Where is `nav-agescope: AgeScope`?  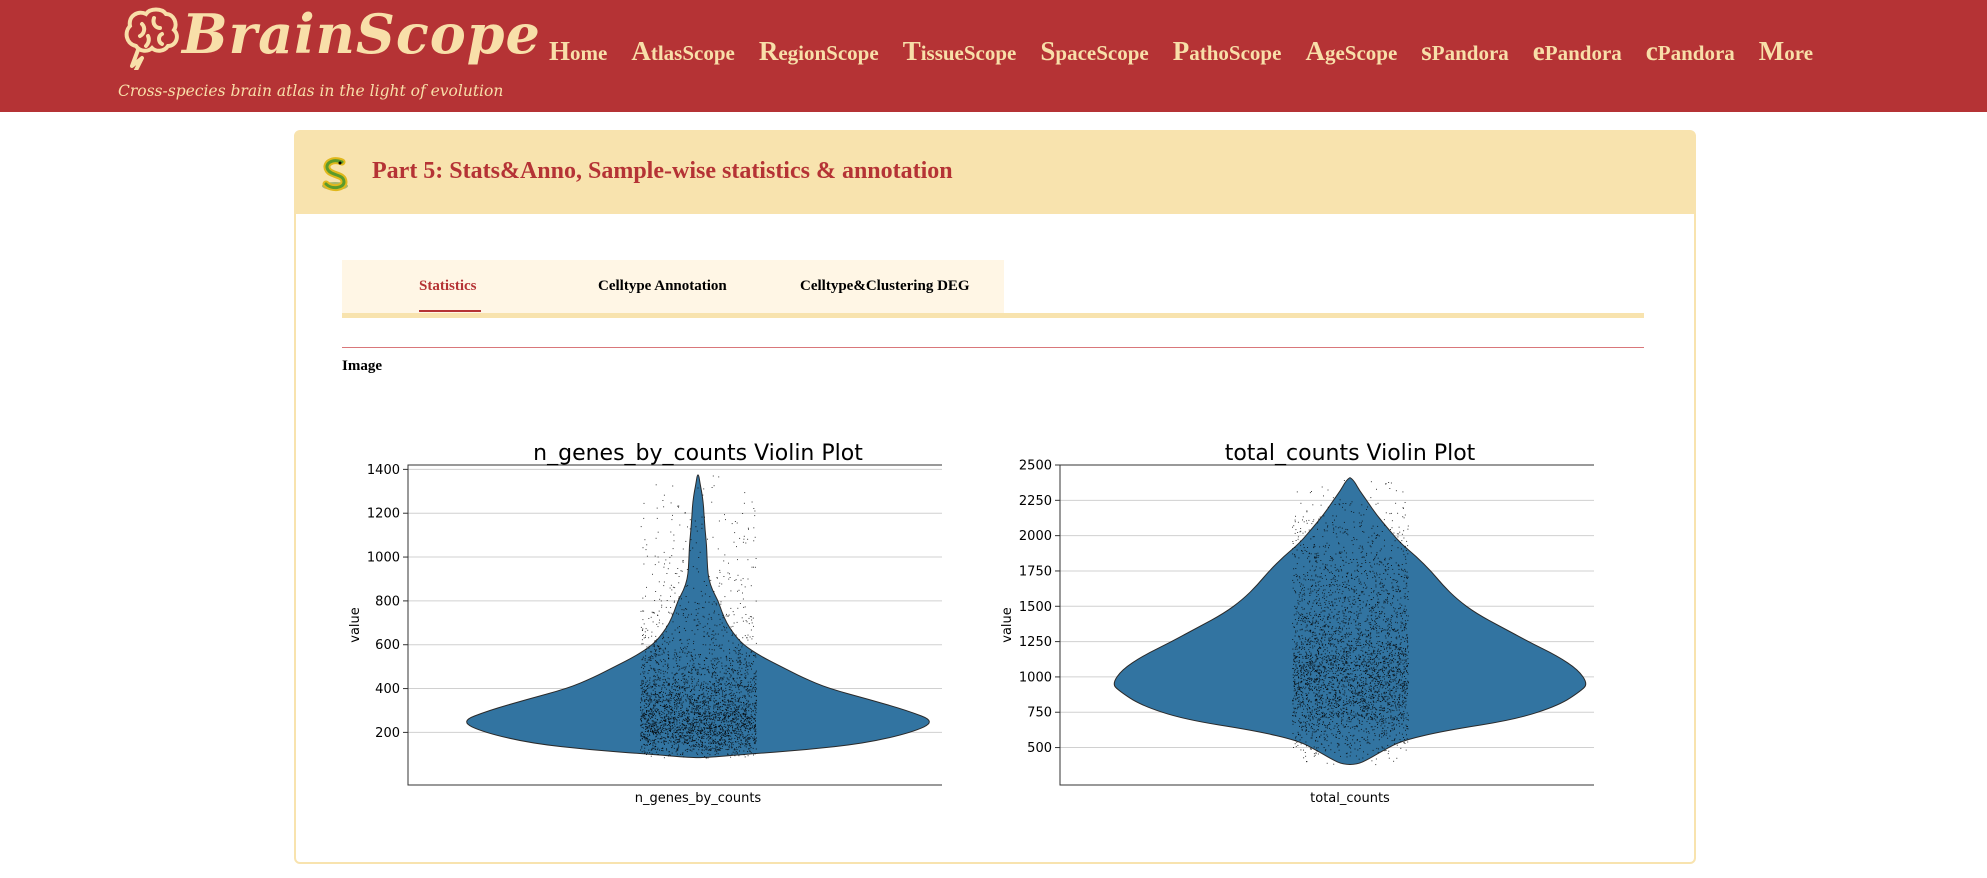 nav-agescope: AgeScope is located at coordinates (1351, 51).